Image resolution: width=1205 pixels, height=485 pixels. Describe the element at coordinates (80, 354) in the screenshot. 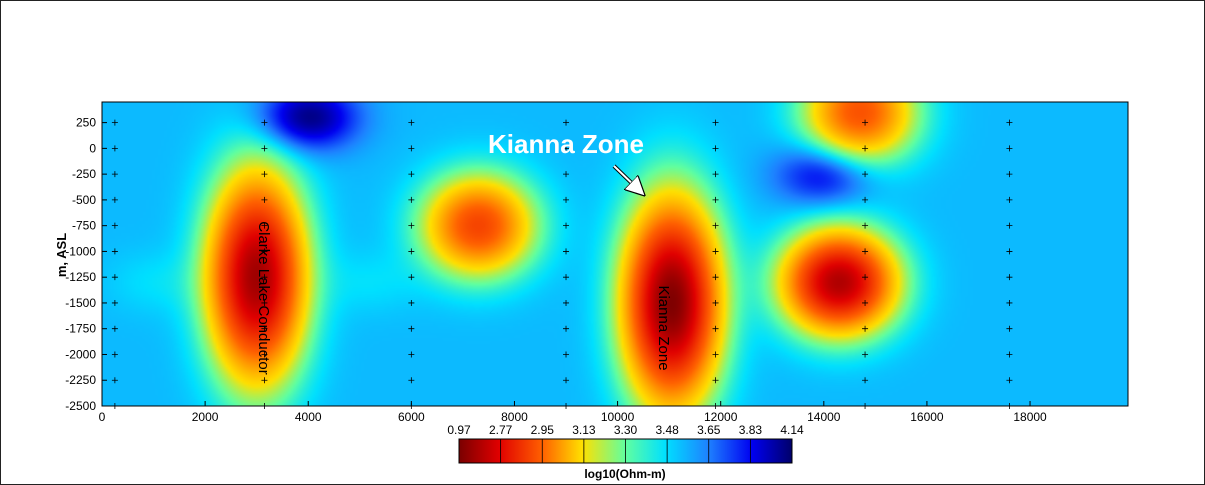

I see `y-tick-label: -2000` at that location.